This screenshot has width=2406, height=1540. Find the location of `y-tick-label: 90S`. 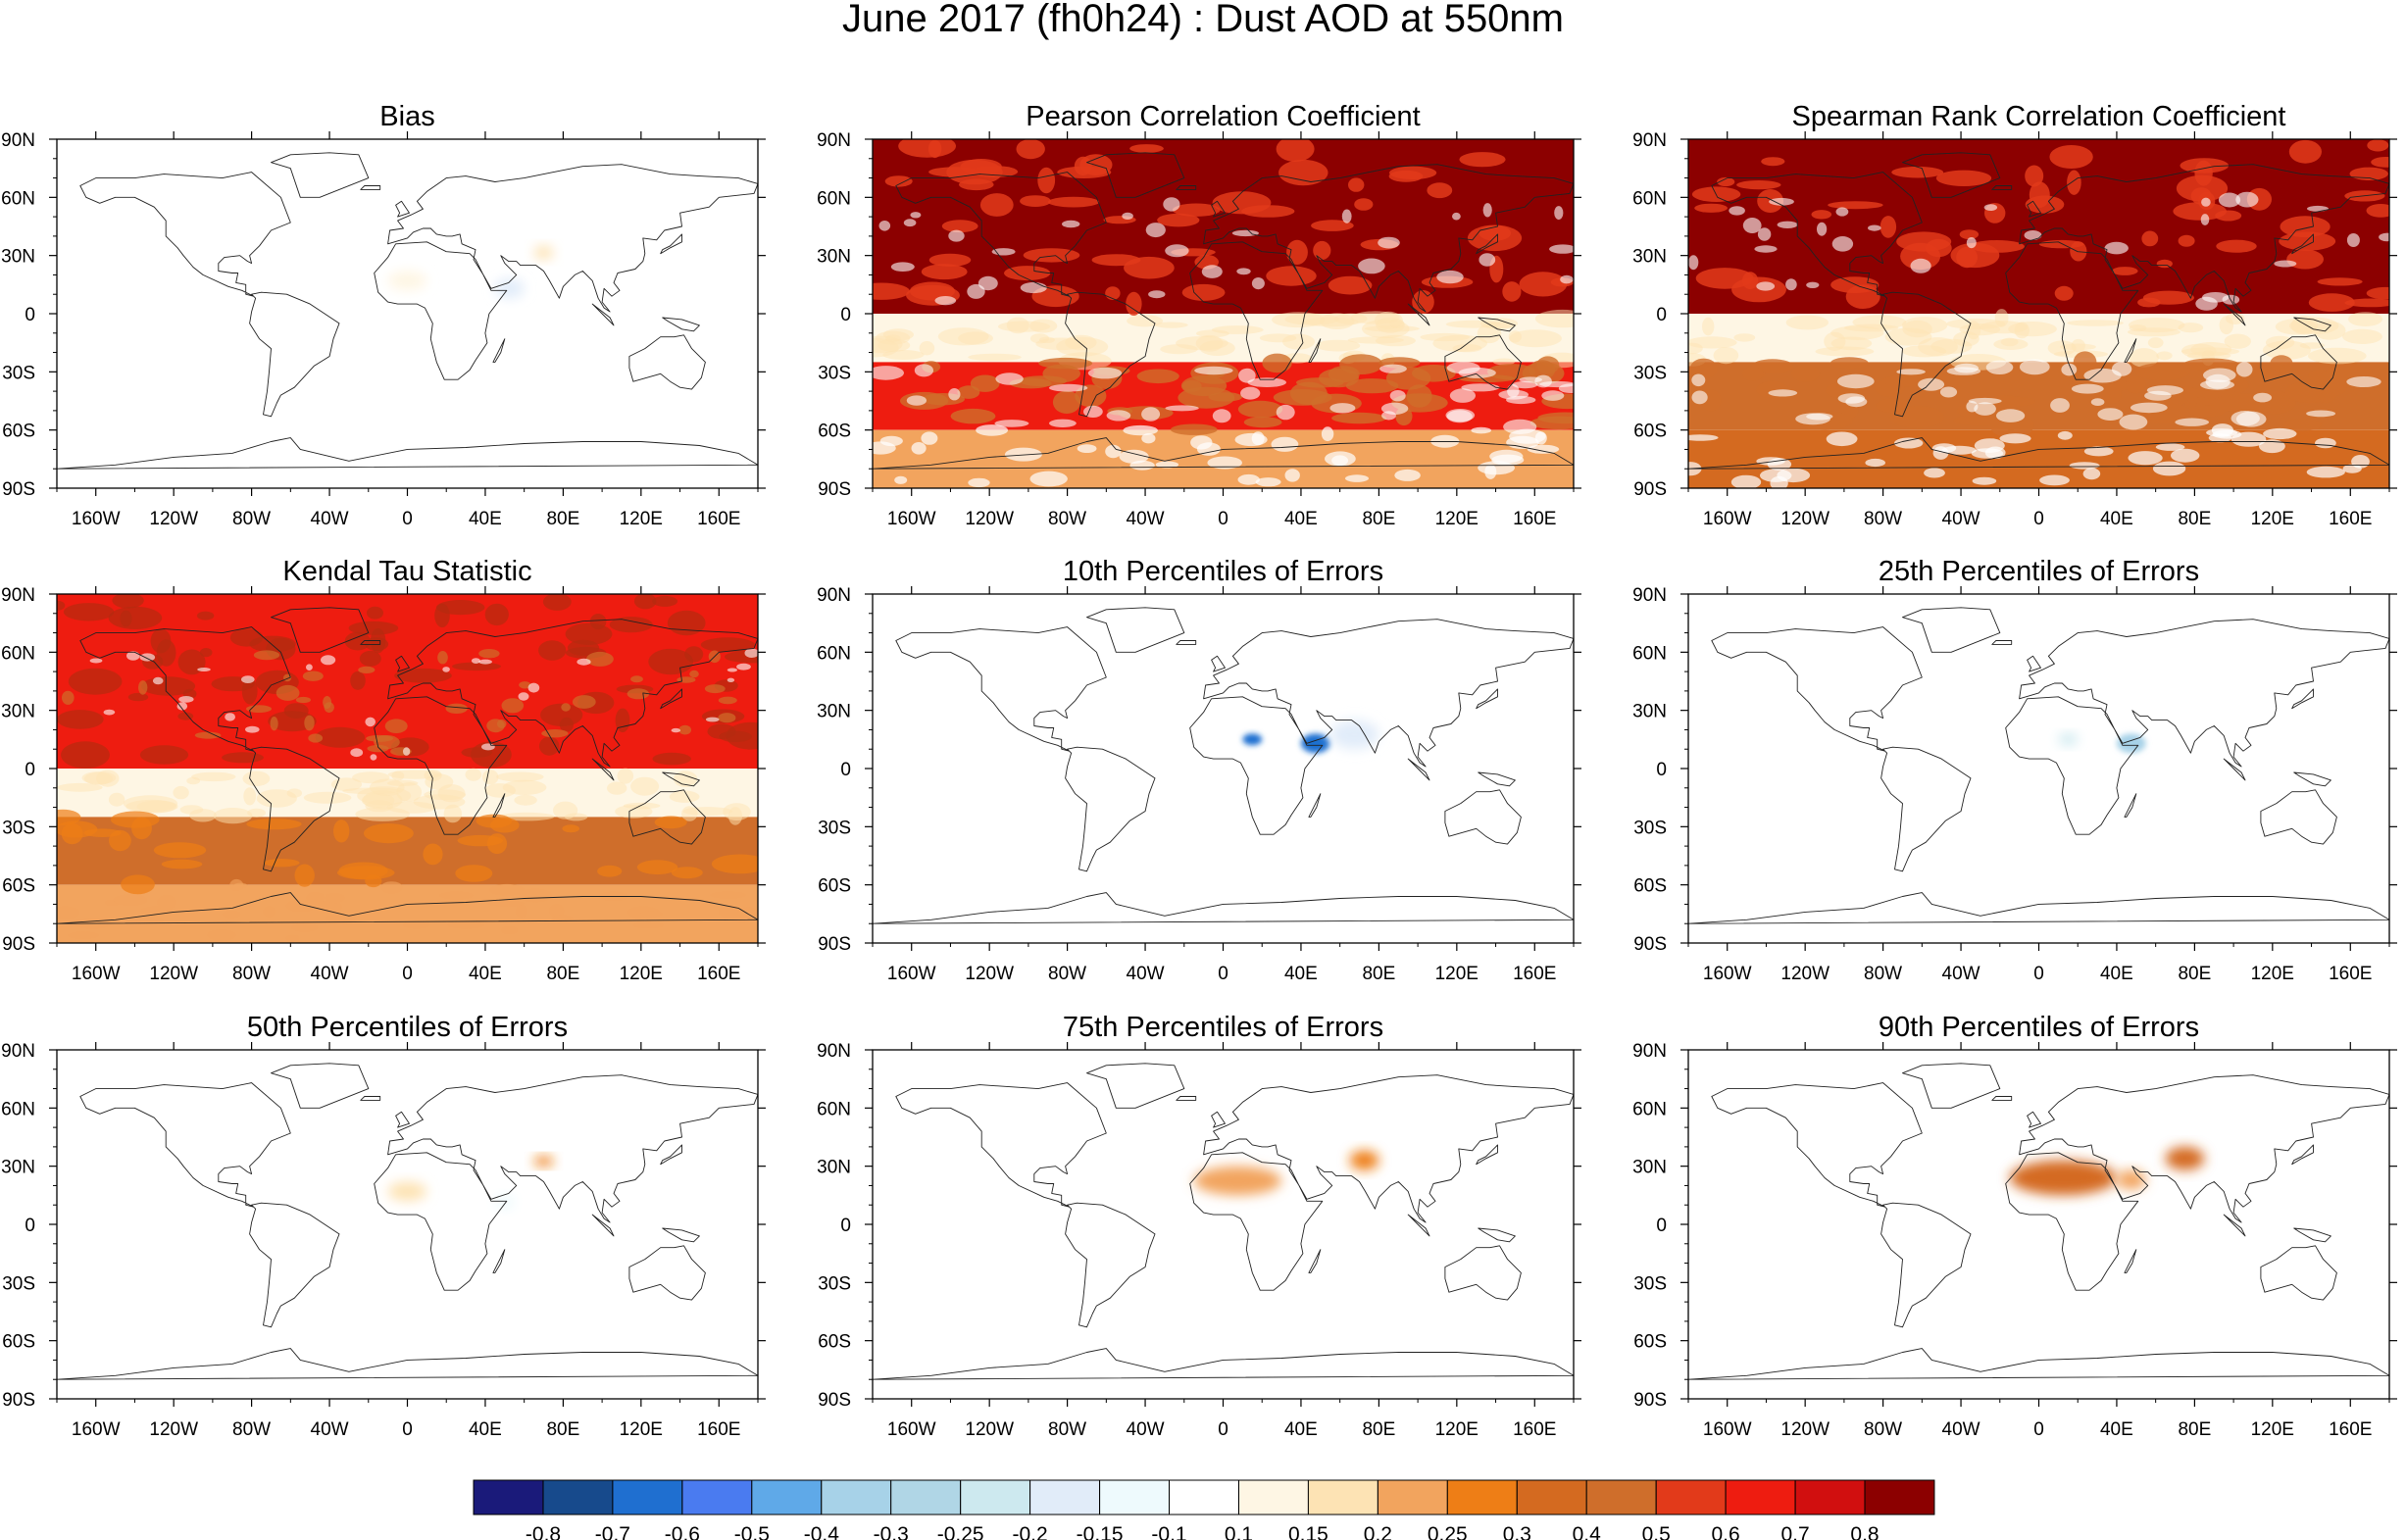

y-tick-label: 90S is located at coordinates (1650, 945).